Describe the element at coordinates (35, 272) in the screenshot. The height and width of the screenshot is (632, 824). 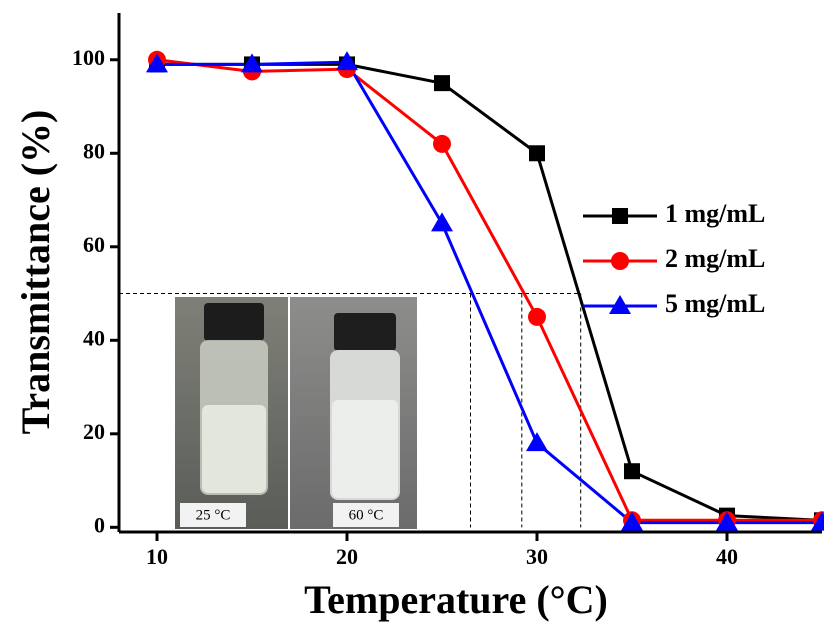
I see `y-axis-title: Transmittance (%)` at that location.